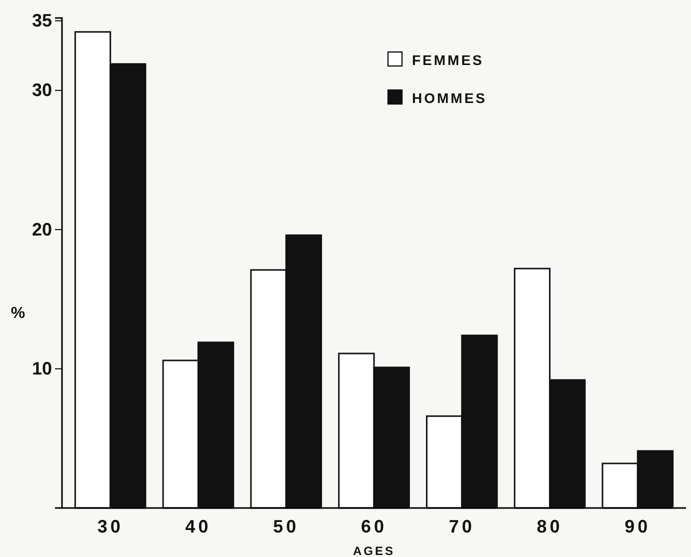 This screenshot has width=691, height=557. Describe the element at coordinates (374, 526) in the screenshot. I see `x-tick-label: 60` at that location.